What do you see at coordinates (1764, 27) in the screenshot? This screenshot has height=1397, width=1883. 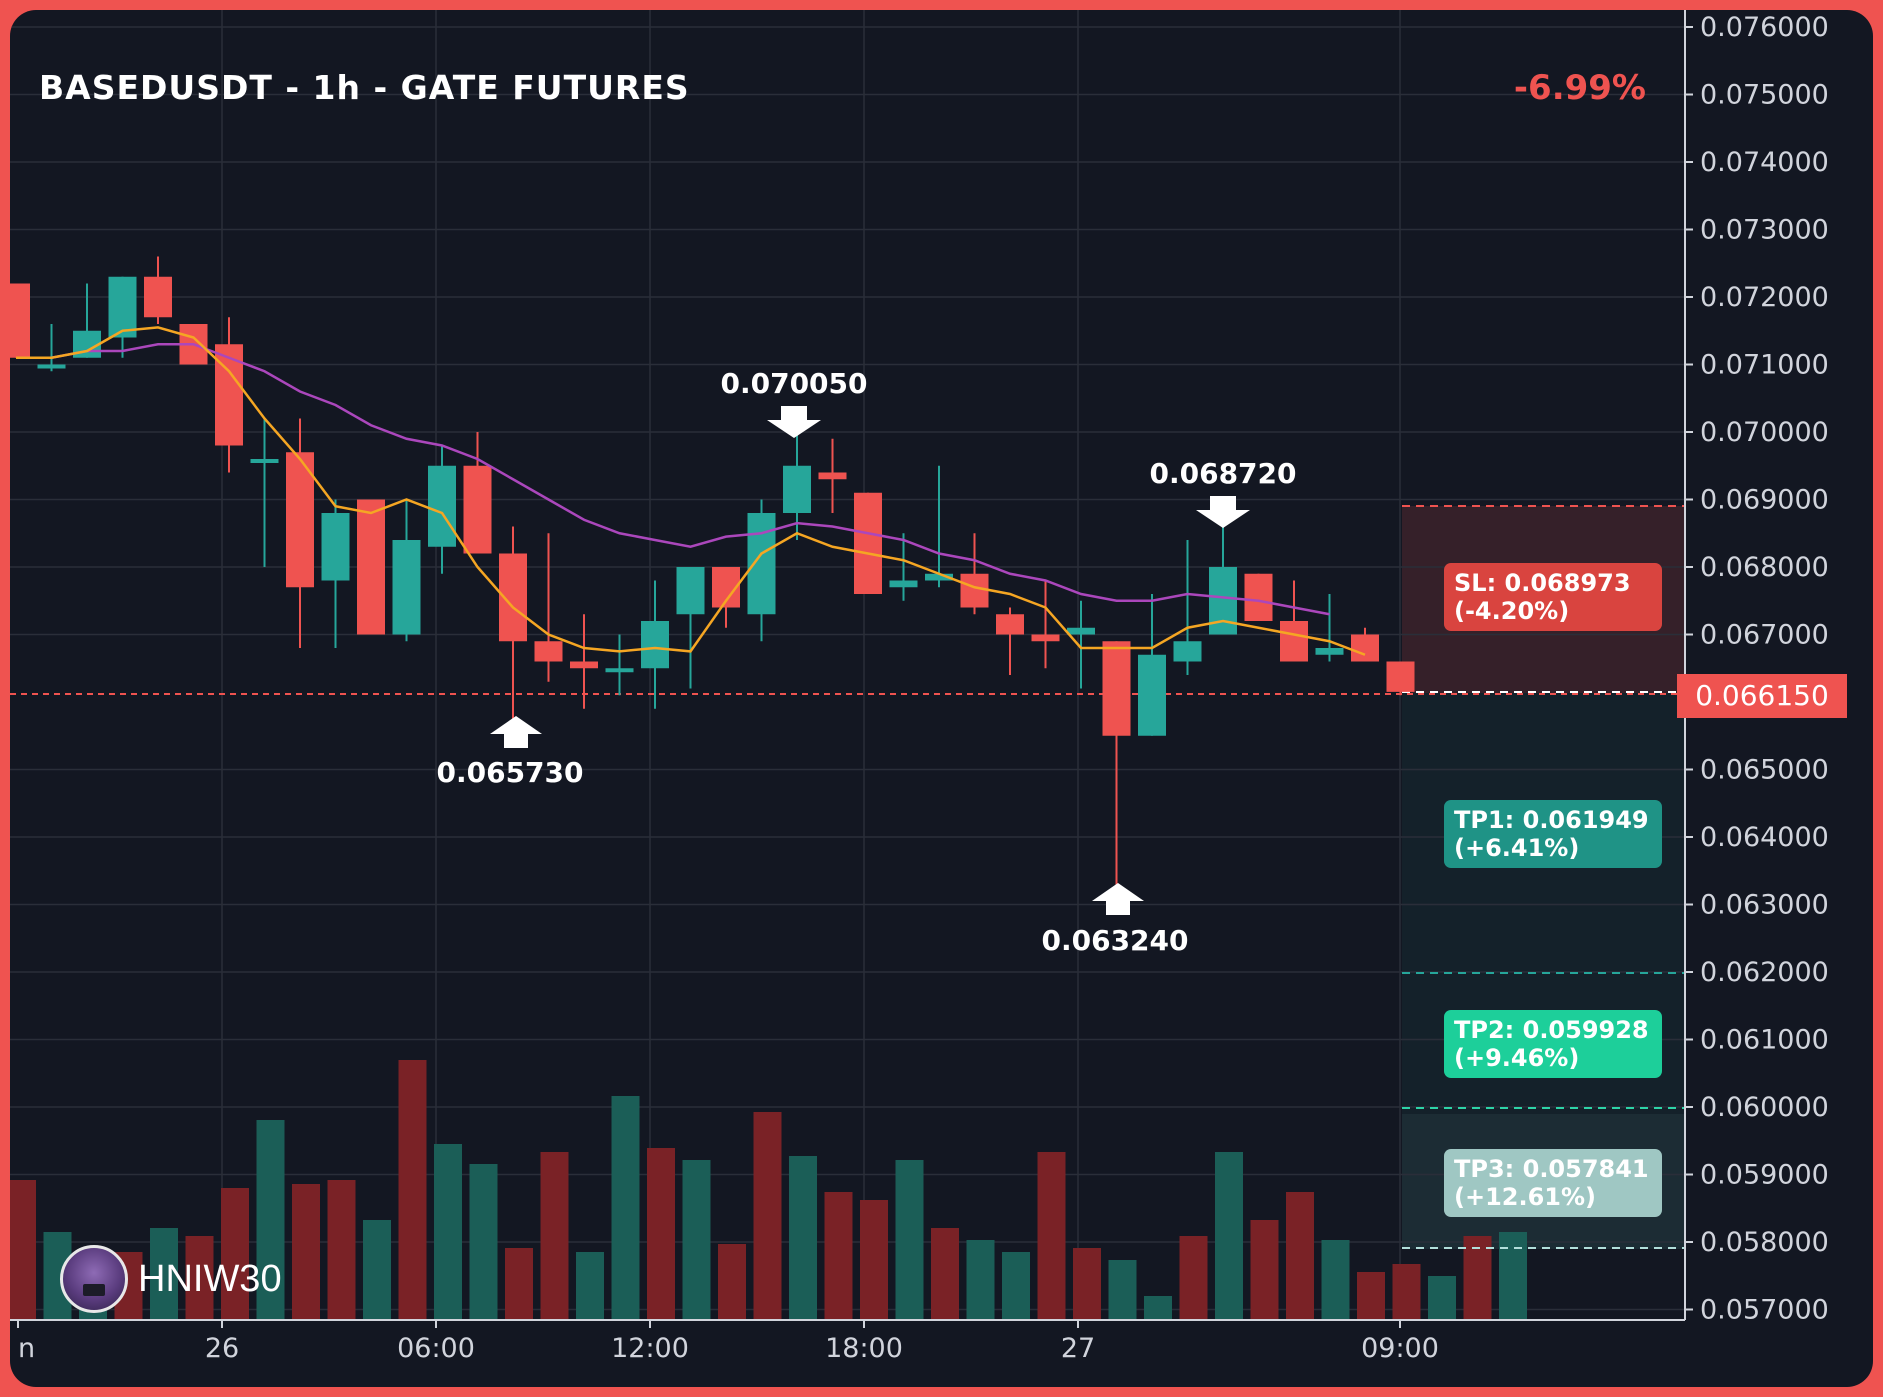 I see `price-tick-label: 0.076000` at bounding box center [1764, 27].